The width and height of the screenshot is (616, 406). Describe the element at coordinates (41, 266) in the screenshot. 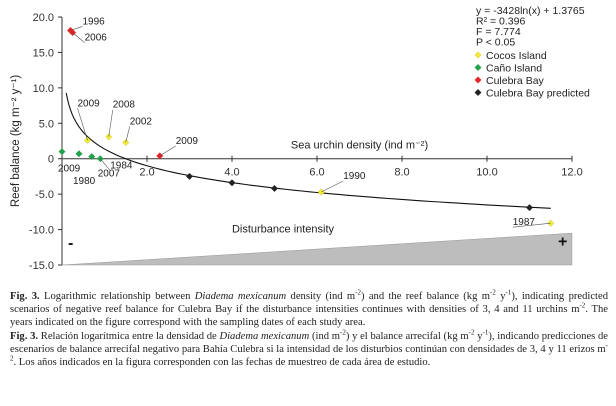

I see `y-tick-label: -15.0` at that location.